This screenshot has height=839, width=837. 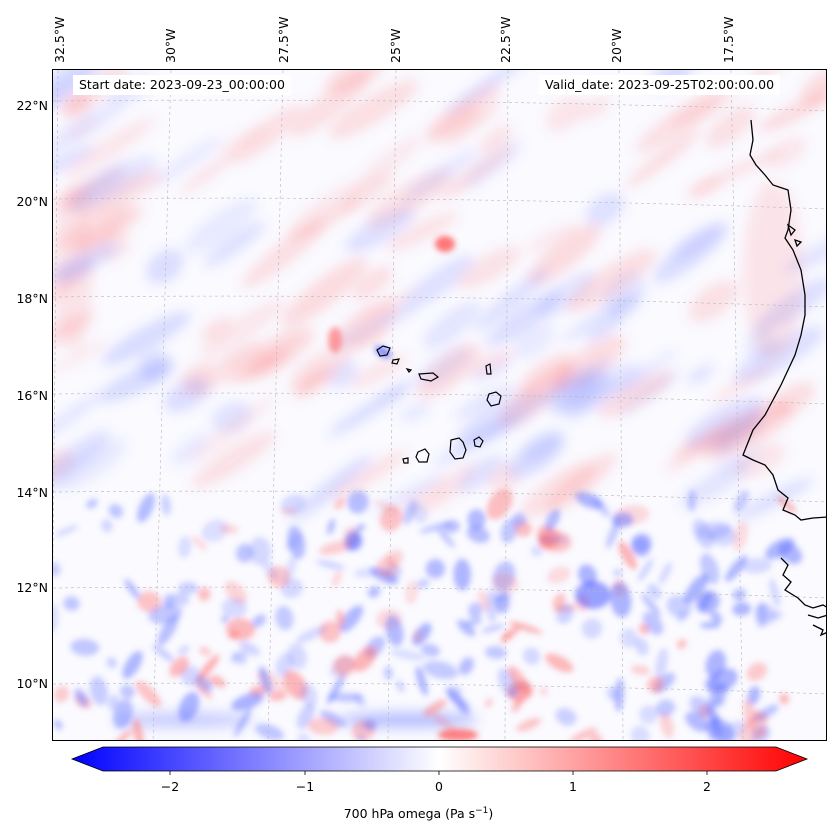 I want to click on lon-label: 32.5°W, so click(x=59, y=39).